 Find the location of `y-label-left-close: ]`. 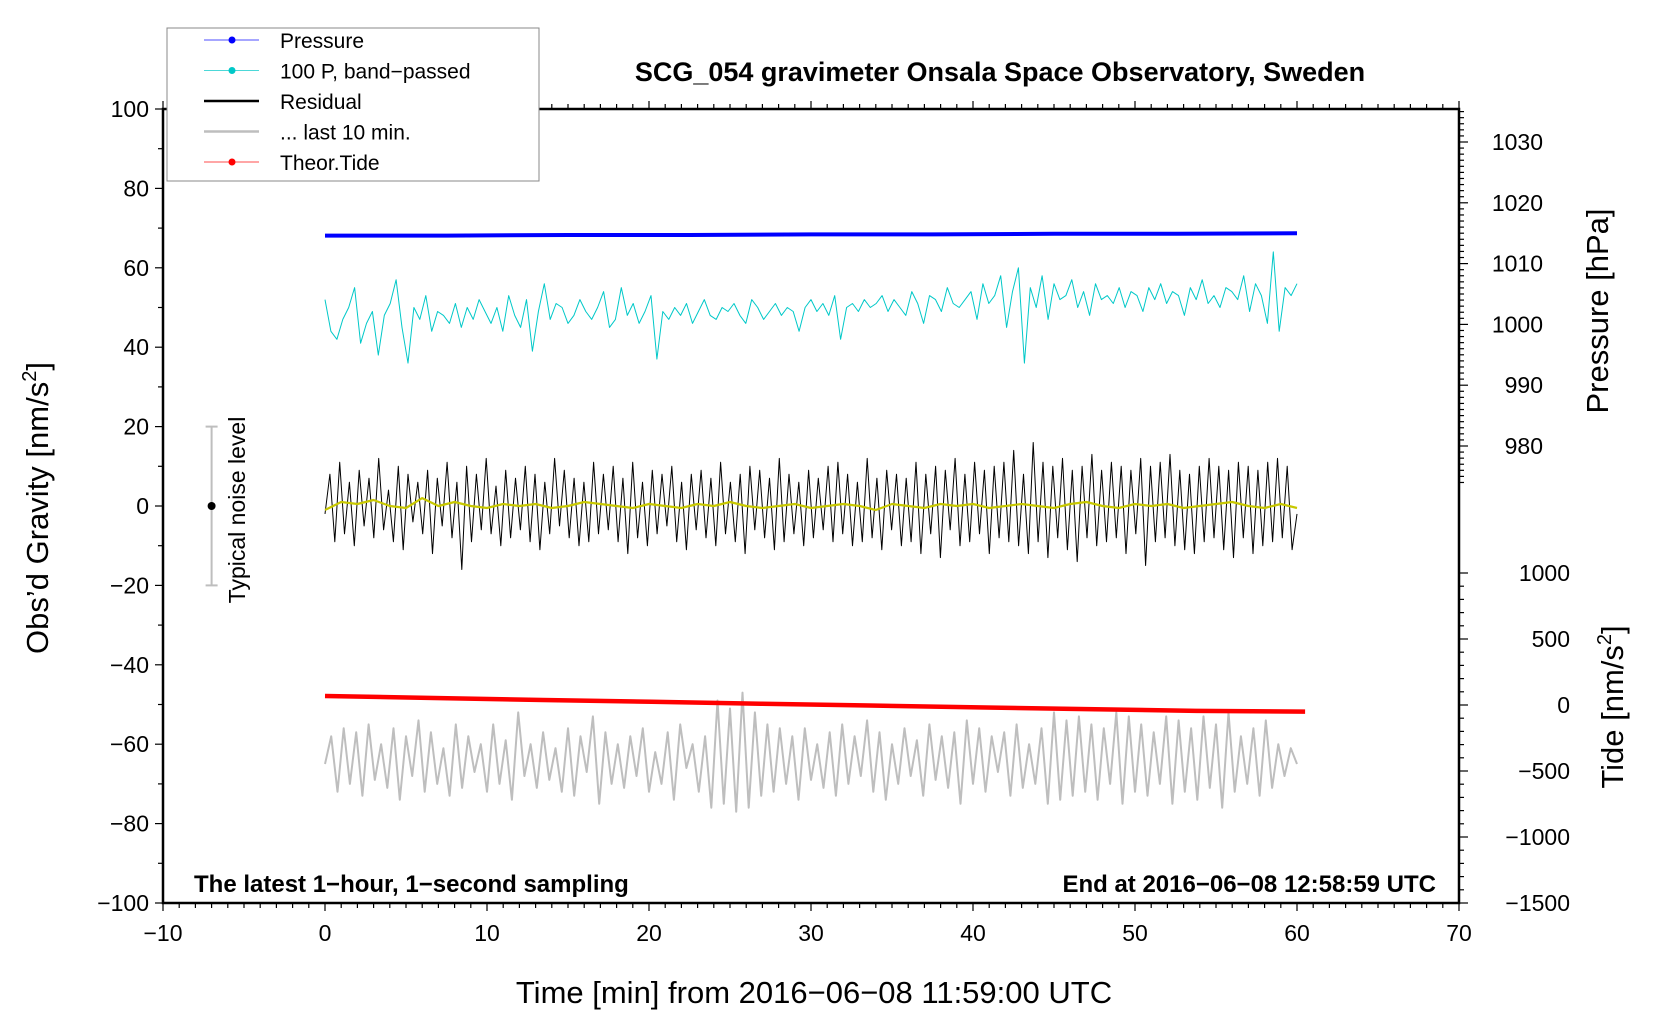

y-label-left-close: ] is located at coordinates (37, 366).